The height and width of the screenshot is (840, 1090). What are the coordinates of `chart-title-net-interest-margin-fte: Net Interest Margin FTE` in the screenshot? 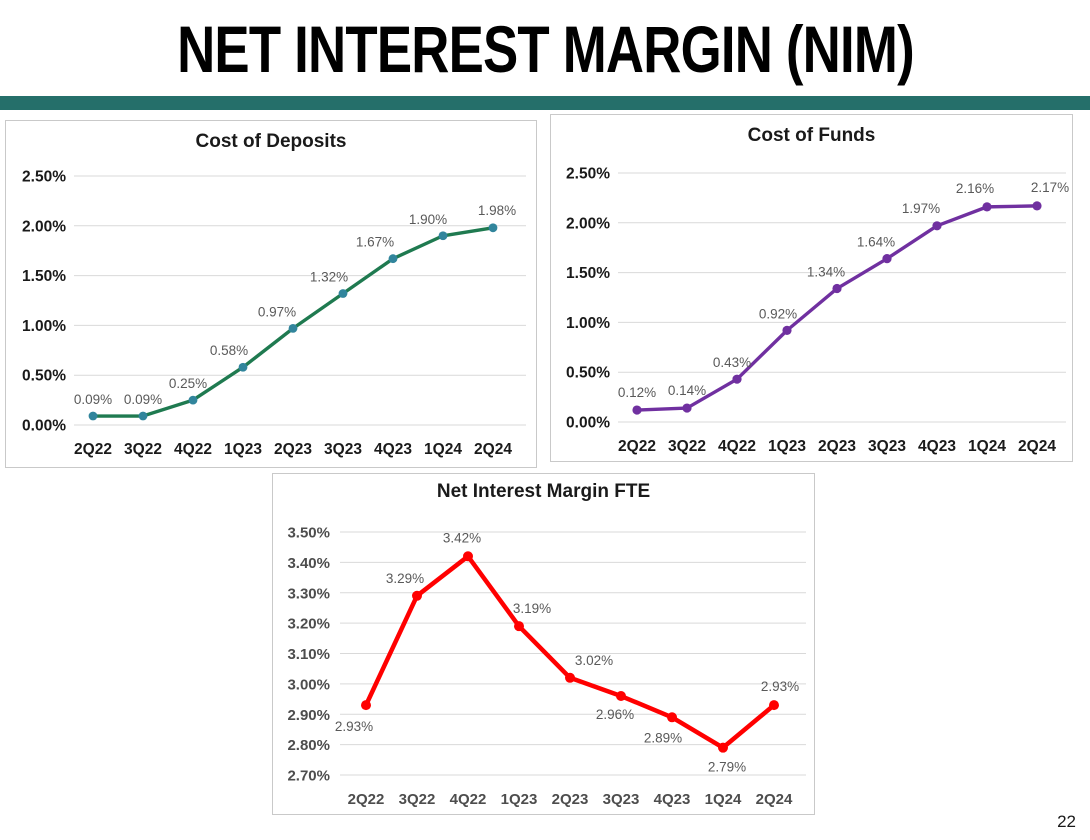 It's located at (543, 491).